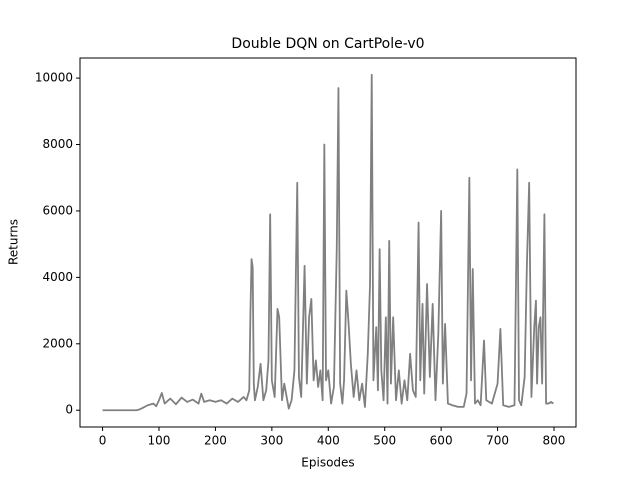 This screenshot has height=480, width=640. I want to click on x-tick-label: 100, so click(159, 441).